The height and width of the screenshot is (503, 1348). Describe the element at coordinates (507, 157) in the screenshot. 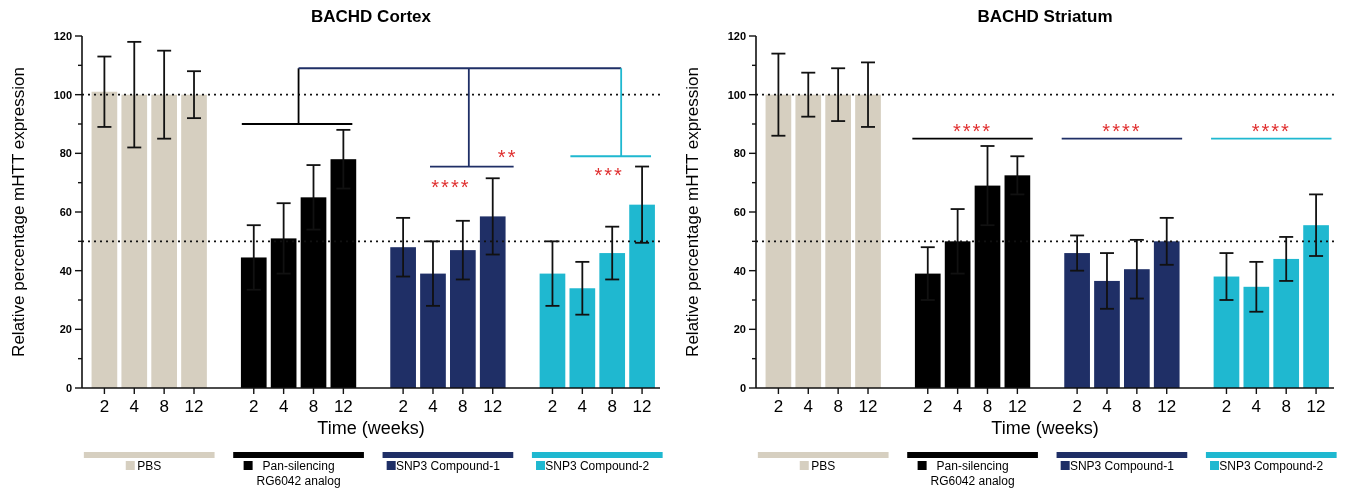

I see `annotation: **` at that location.